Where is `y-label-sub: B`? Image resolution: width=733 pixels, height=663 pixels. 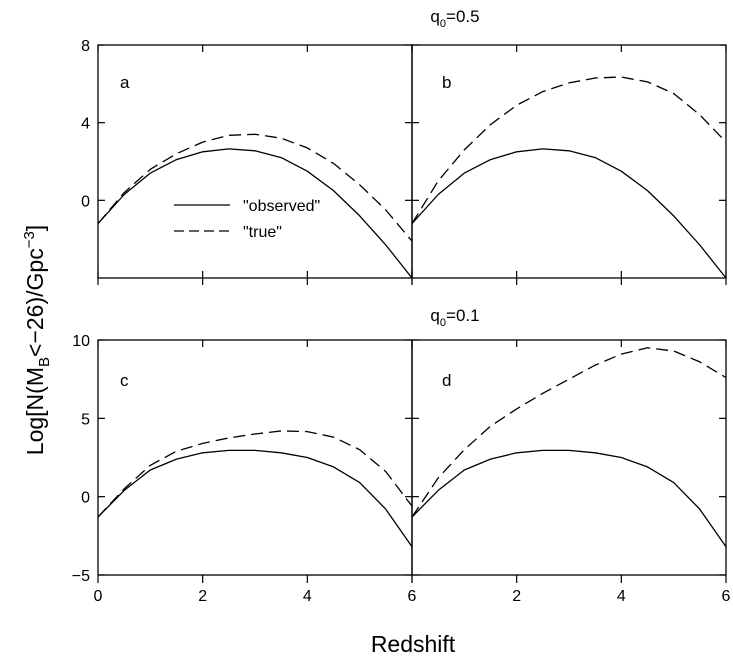
y-label-sub: B is located at coordinates (44, 362).